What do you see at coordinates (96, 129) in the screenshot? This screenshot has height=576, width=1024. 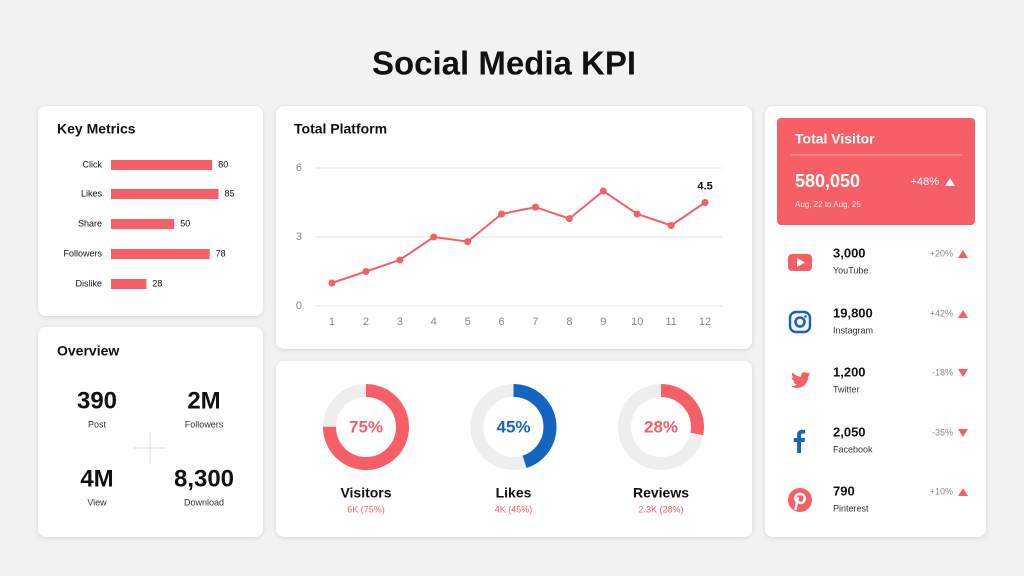 I see `card-title: Key Metrics` at bounding box center [96, 129].